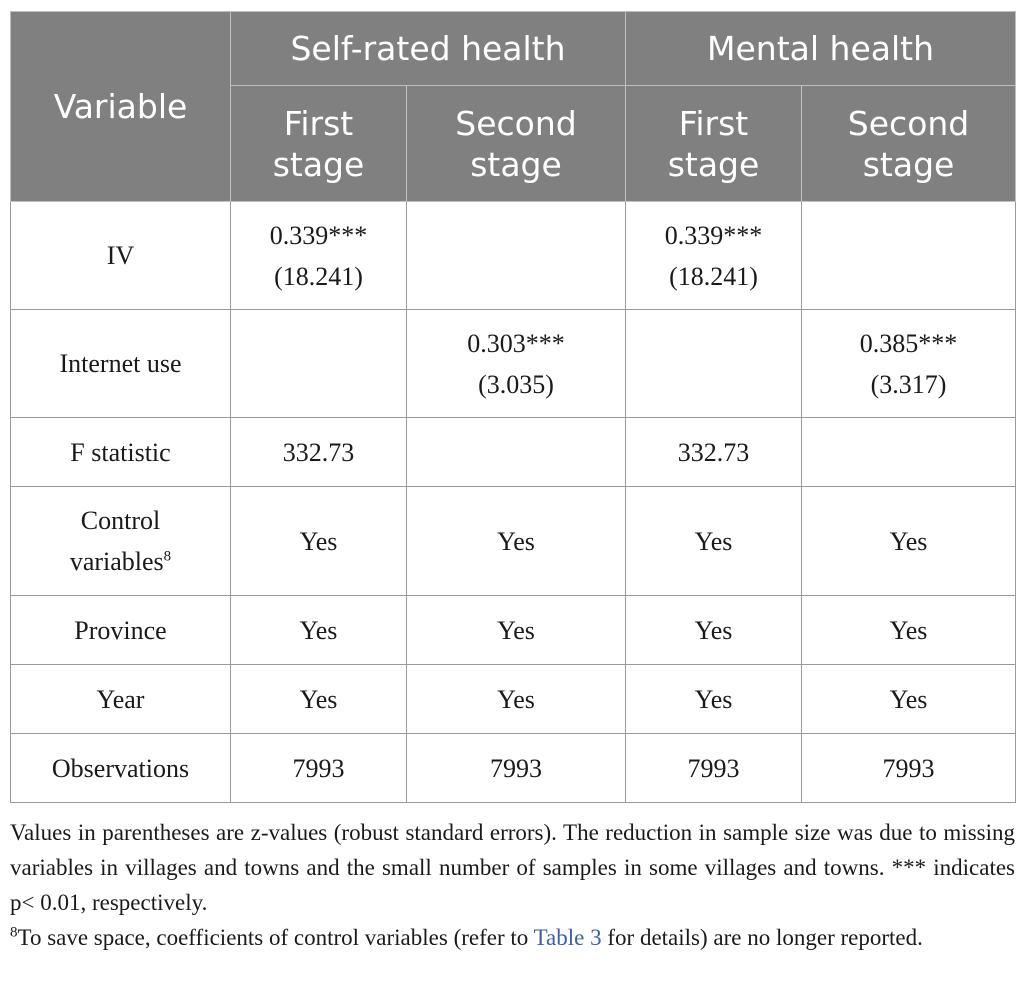  Describe the element at coordinates (821, 48) in the screenshot. I see `header-mental-health: Mental health` at that location.